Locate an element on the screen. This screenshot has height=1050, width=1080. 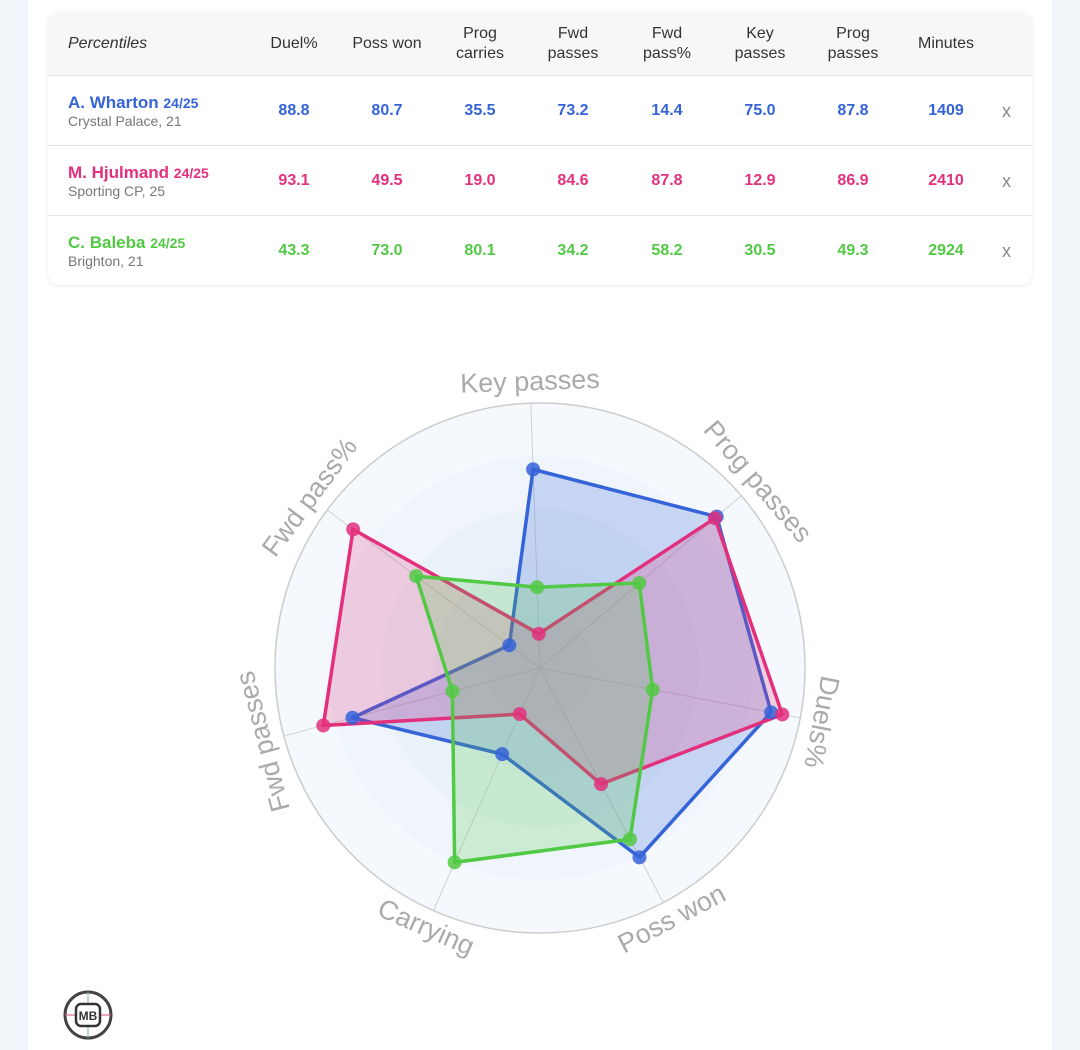
column-header: Fwd pass% is located at coordinates (667, 43).